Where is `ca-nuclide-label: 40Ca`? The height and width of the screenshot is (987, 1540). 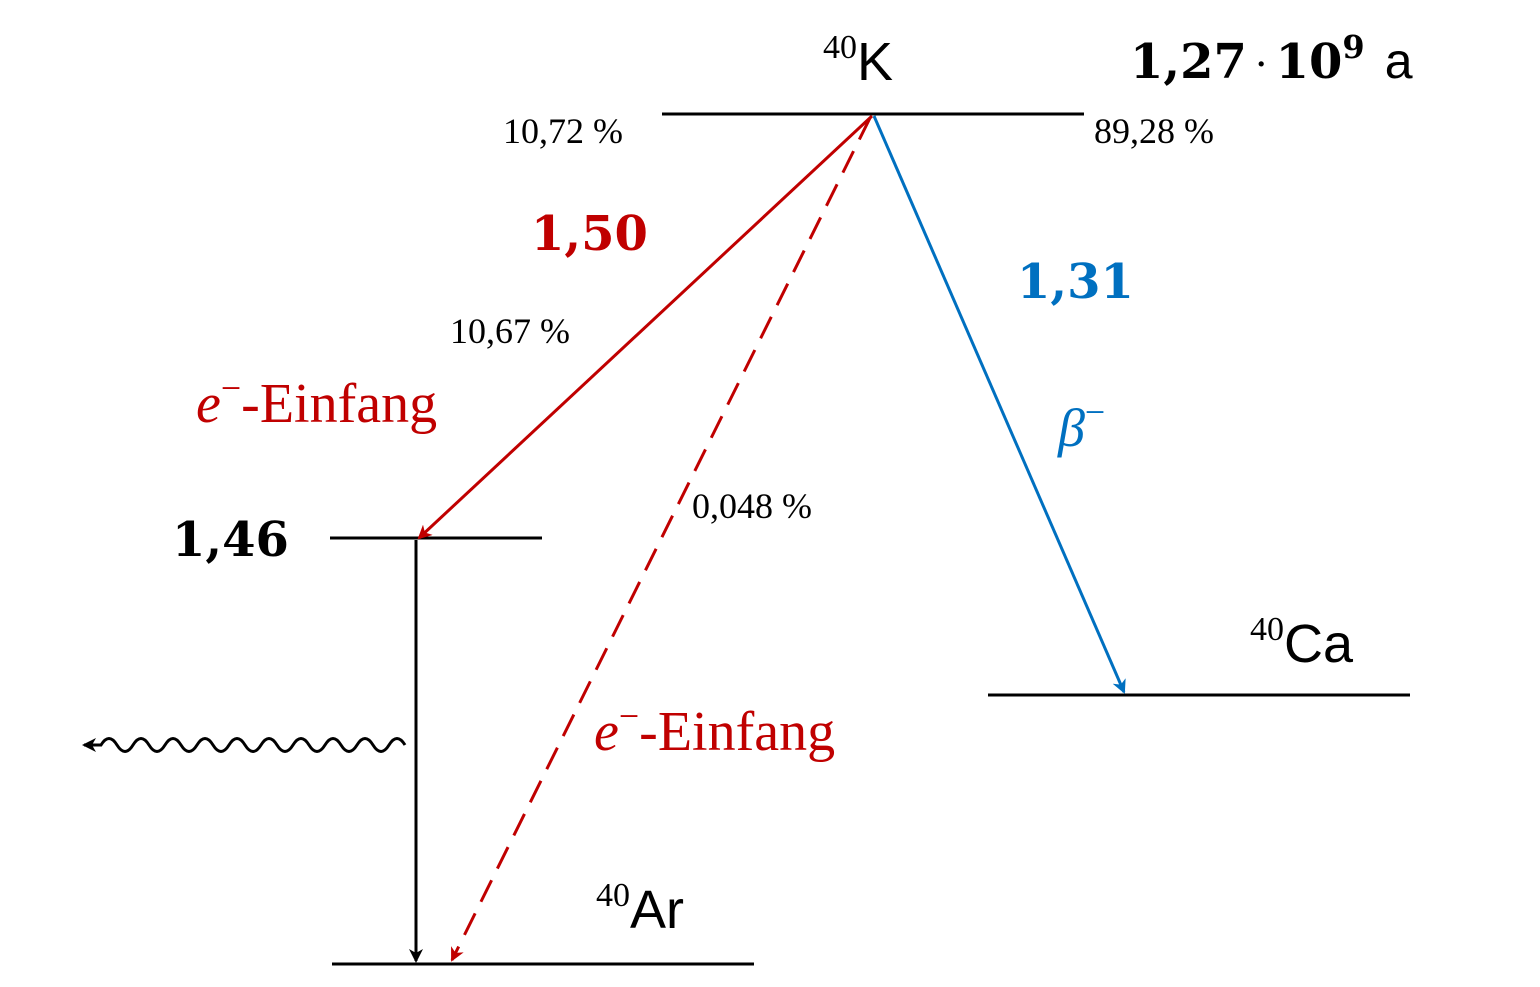 ca-nuclide-label: 40Ca is located at coordinates (1302, 642).